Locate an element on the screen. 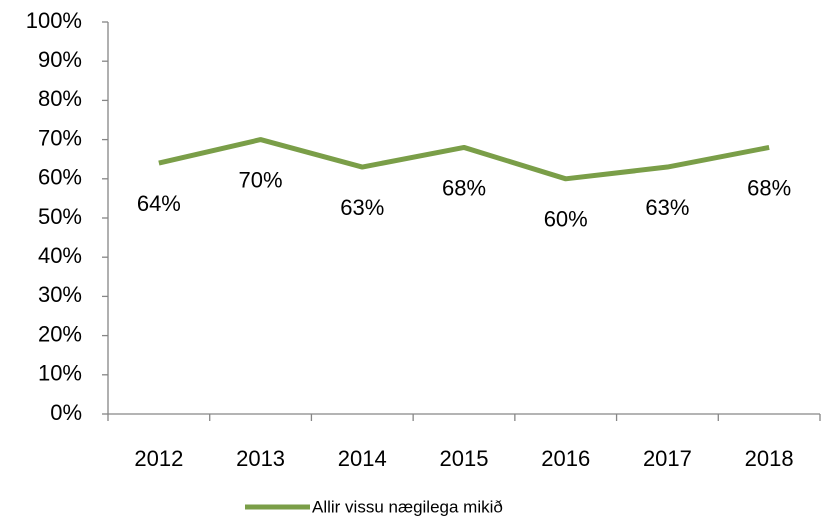  x-tick-label: 2015 is located at coordinates (464, 458).